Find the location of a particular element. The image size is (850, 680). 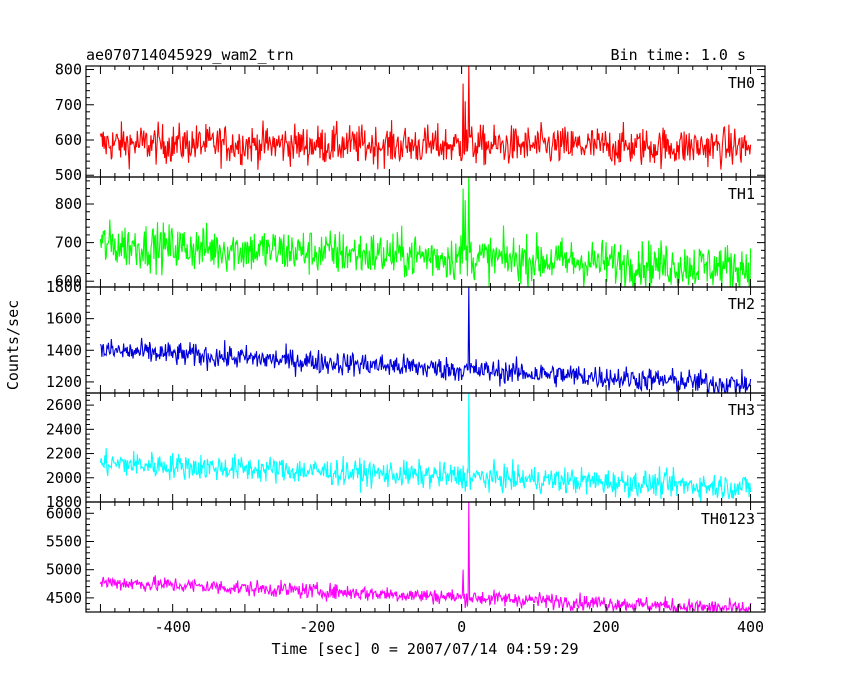

x-tick-label: 400 is located at coordinates (750, 627).